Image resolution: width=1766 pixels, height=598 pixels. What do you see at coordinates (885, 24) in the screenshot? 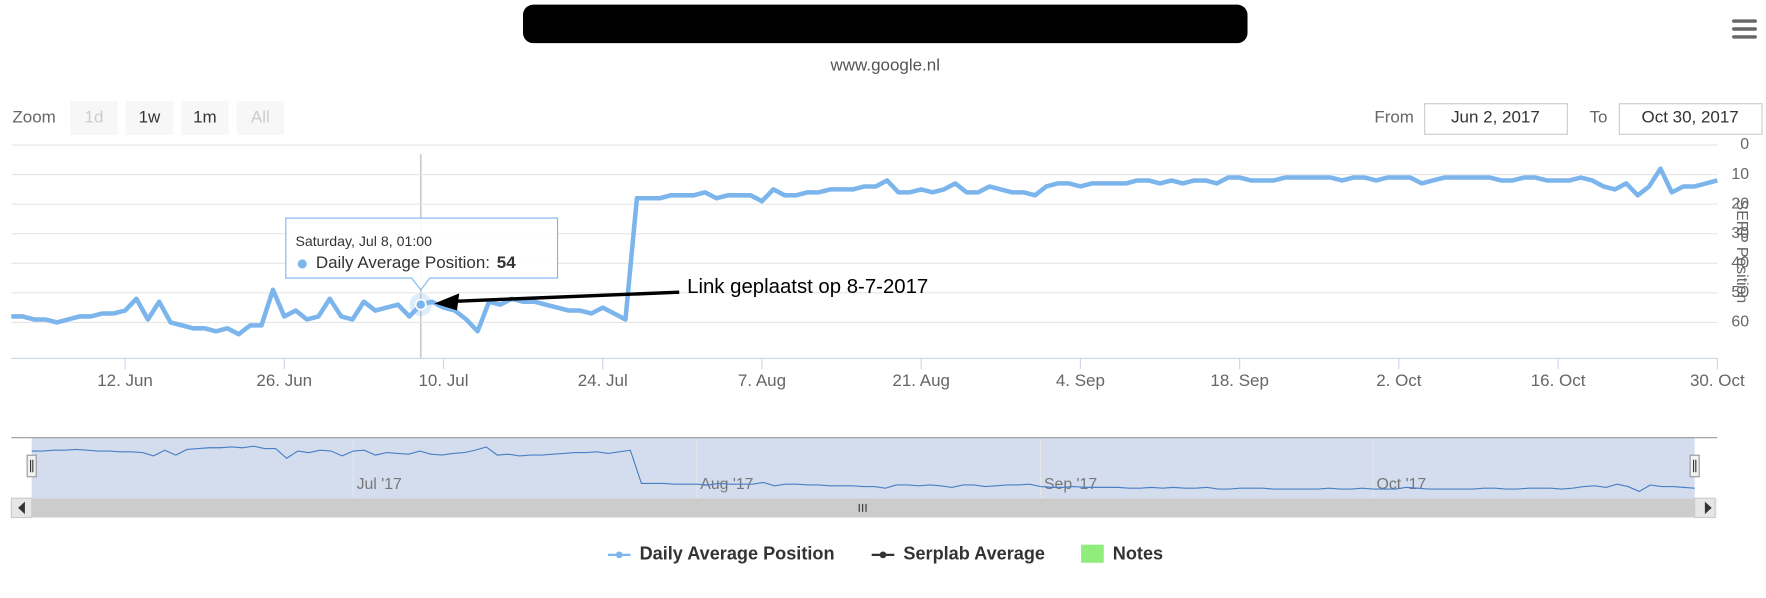
I see `redacted-title` at bounding box center [885, 24].